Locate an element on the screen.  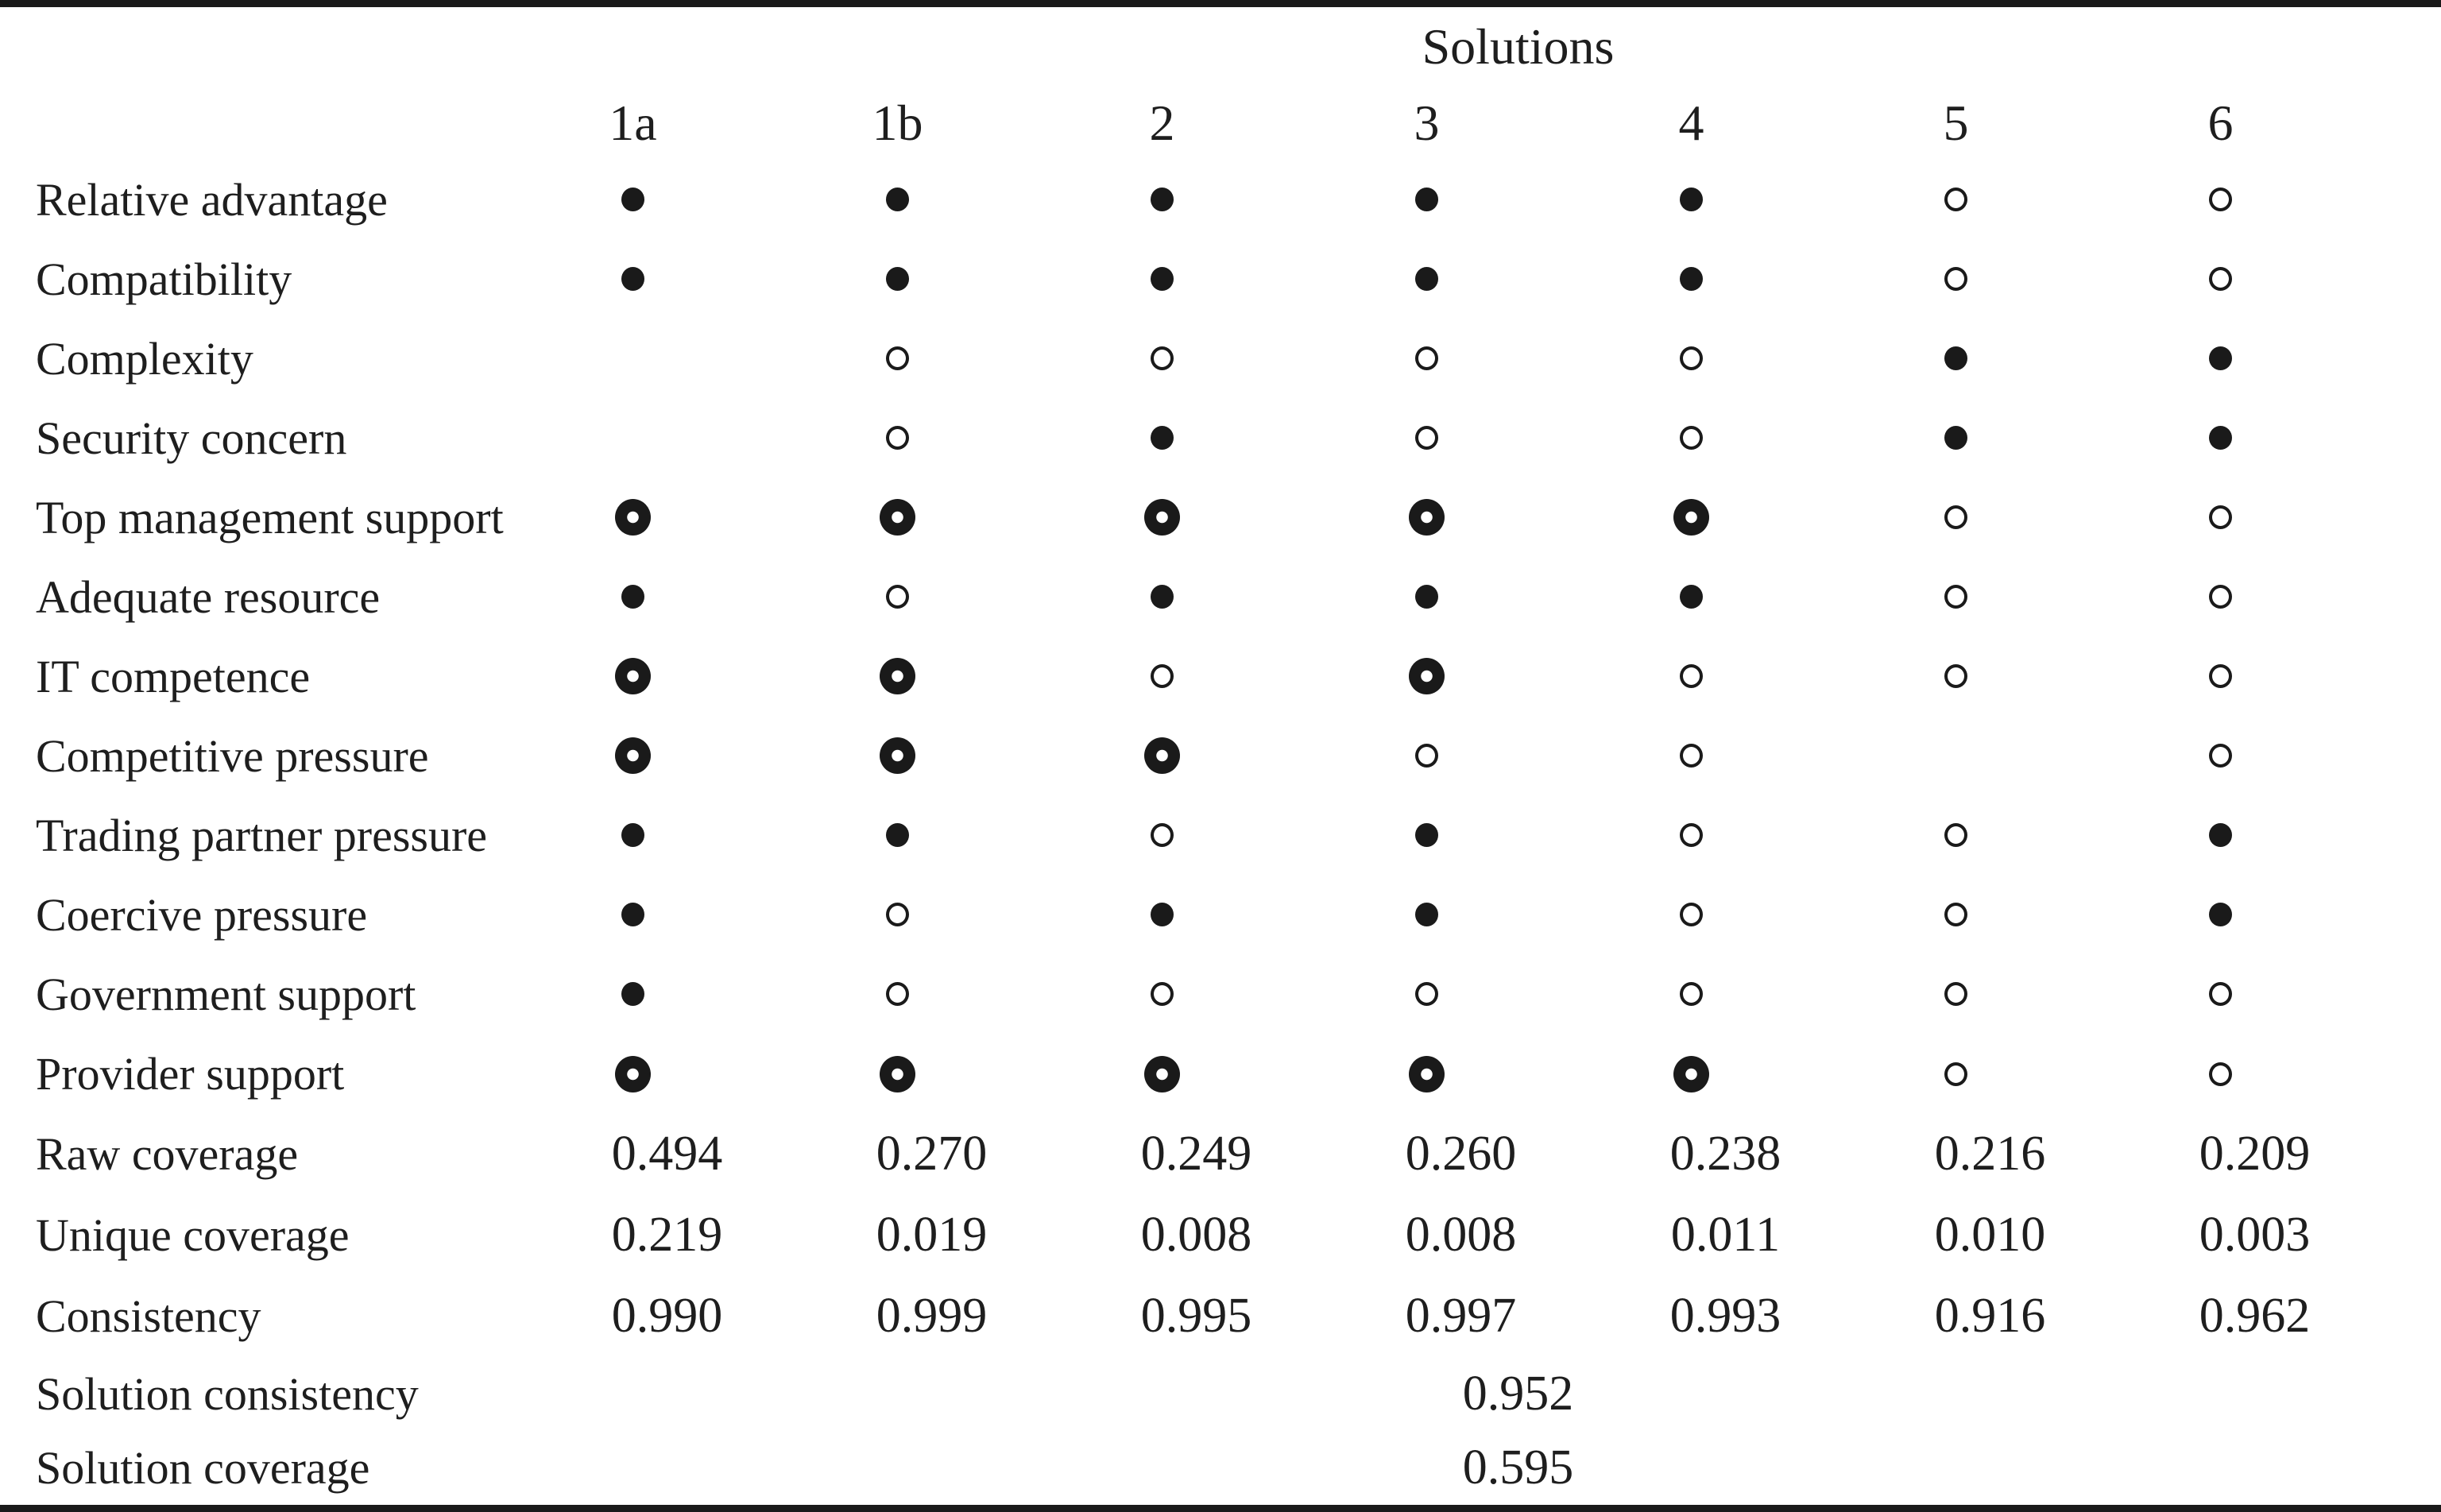
corner-cell is located at coordinates (251, 47).